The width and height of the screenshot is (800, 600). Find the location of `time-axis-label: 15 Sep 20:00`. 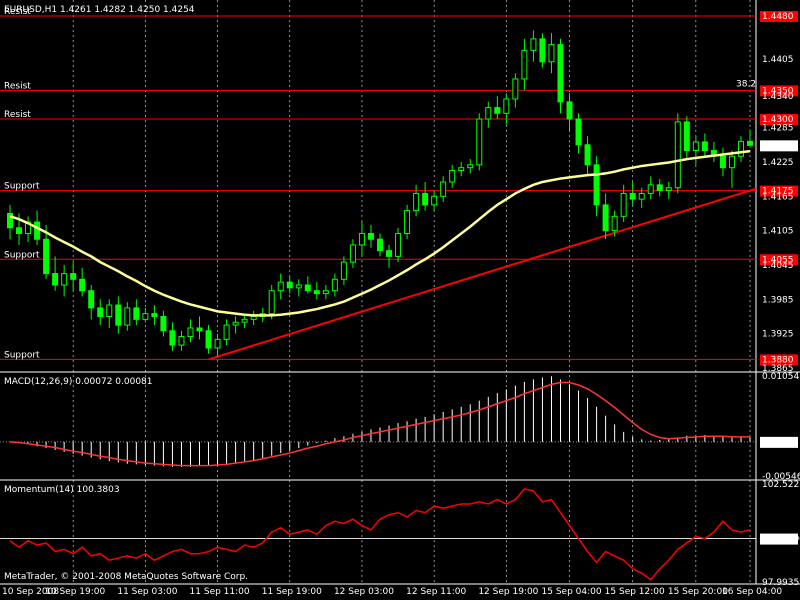

time-axis-label: 15 Sep 20:00 is located at coordinates (698, 592).